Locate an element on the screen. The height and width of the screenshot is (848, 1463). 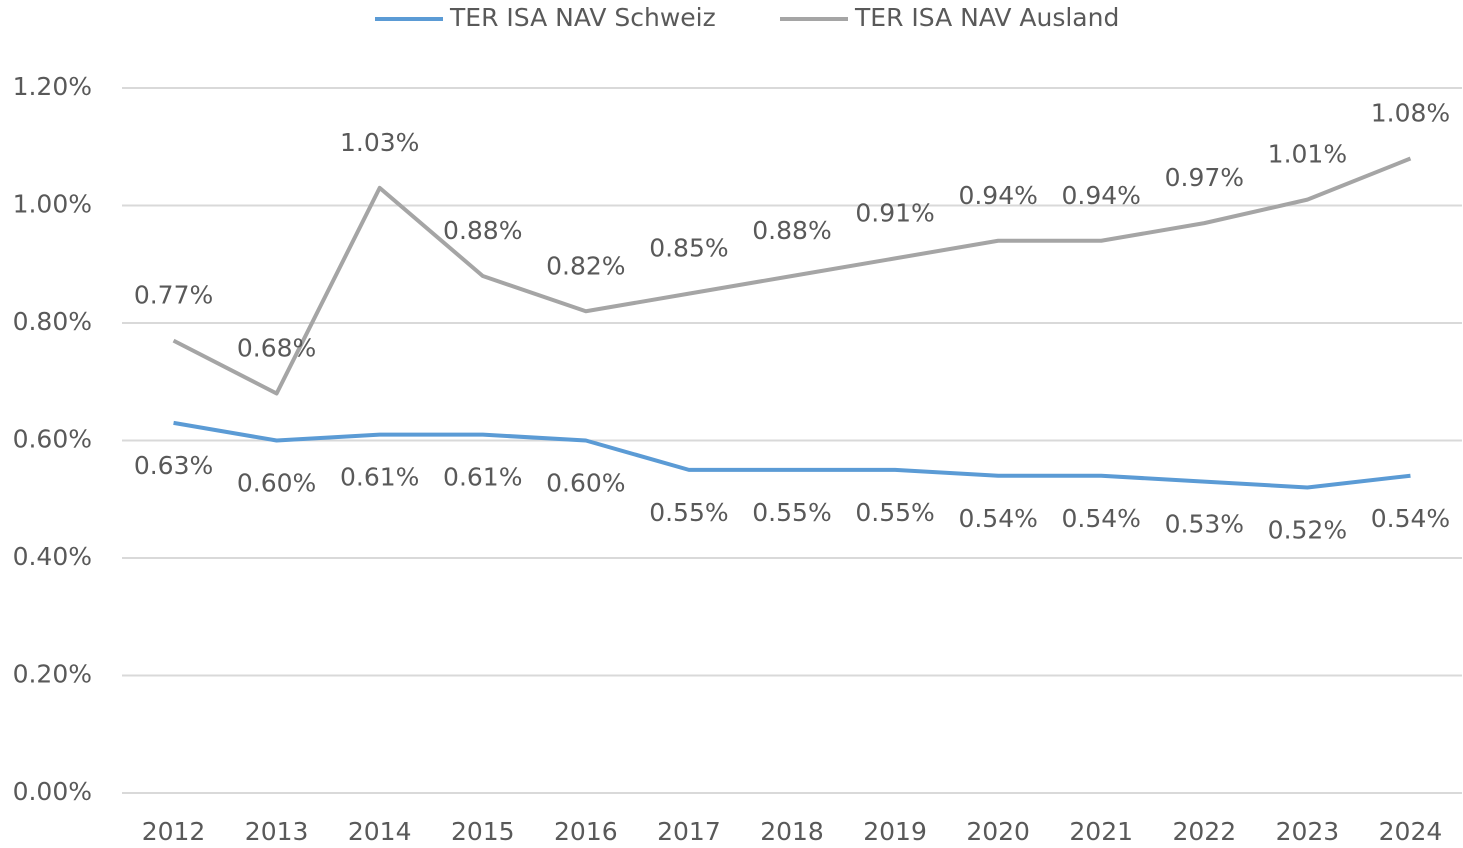
data-label: 0.77% is located at coordinates (173, 295).